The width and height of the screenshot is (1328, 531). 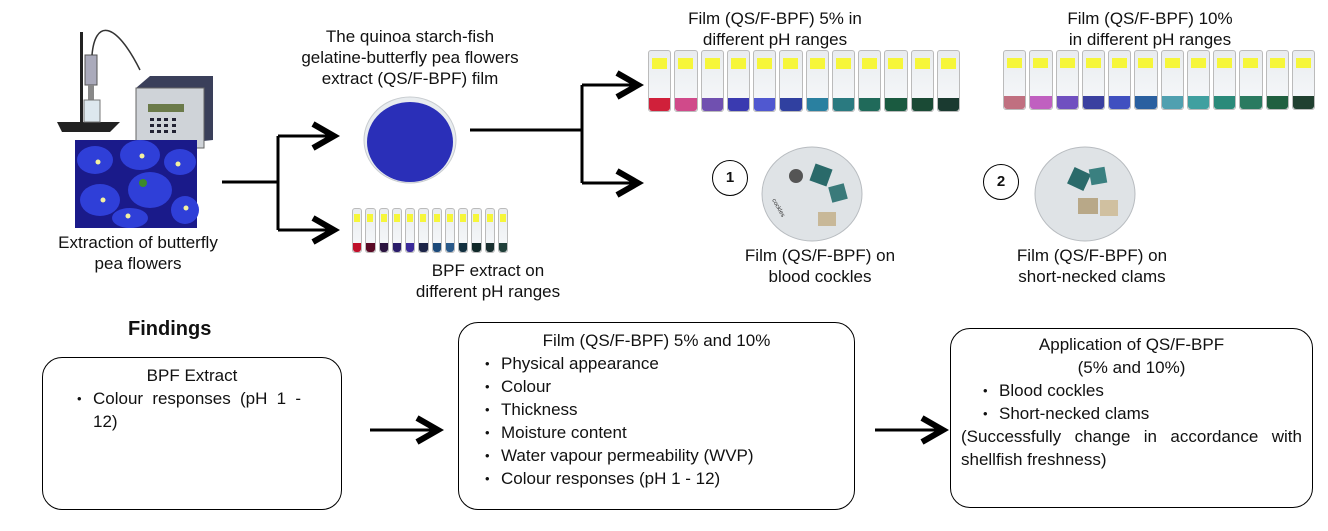 What do you see at coordinates (251, 183) in the screenshot?
I see `arrow-extraction-split` at bounding box center [251, 183].